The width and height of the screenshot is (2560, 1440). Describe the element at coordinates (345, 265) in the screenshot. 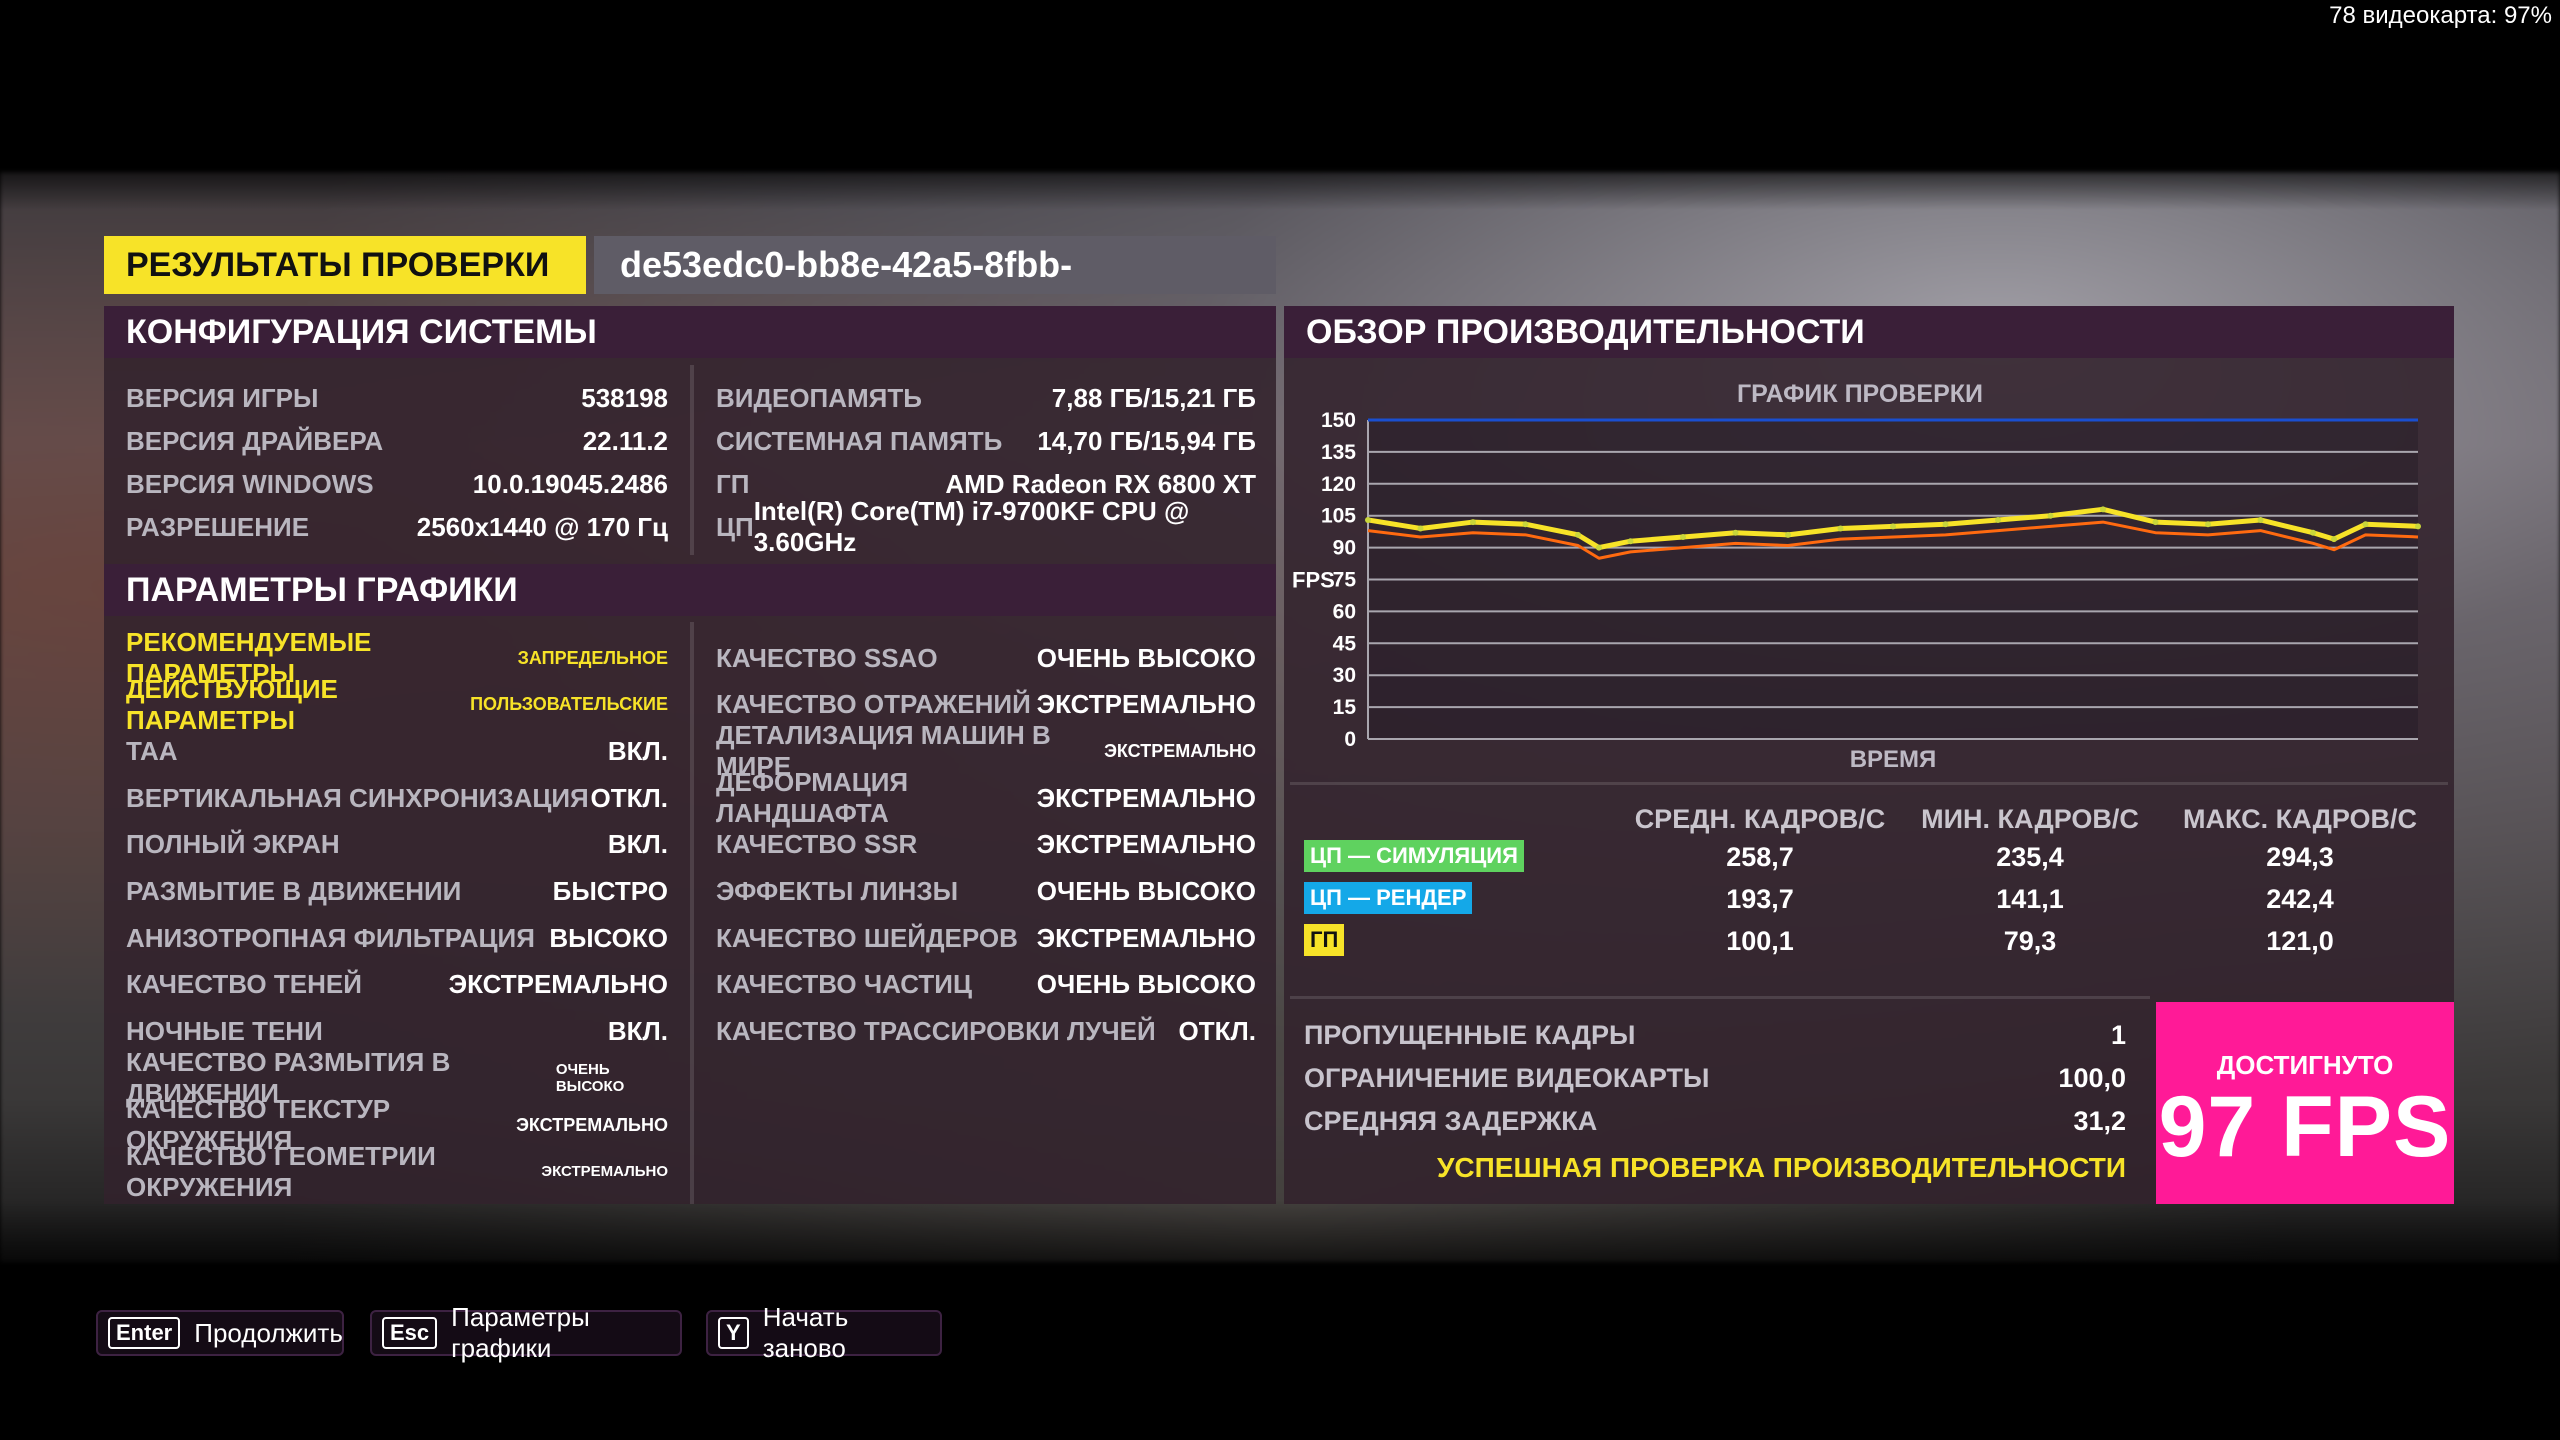

I see `results-title: РЕЗУЛЬТАТЫ ПРОВЕРКИ` at that location.